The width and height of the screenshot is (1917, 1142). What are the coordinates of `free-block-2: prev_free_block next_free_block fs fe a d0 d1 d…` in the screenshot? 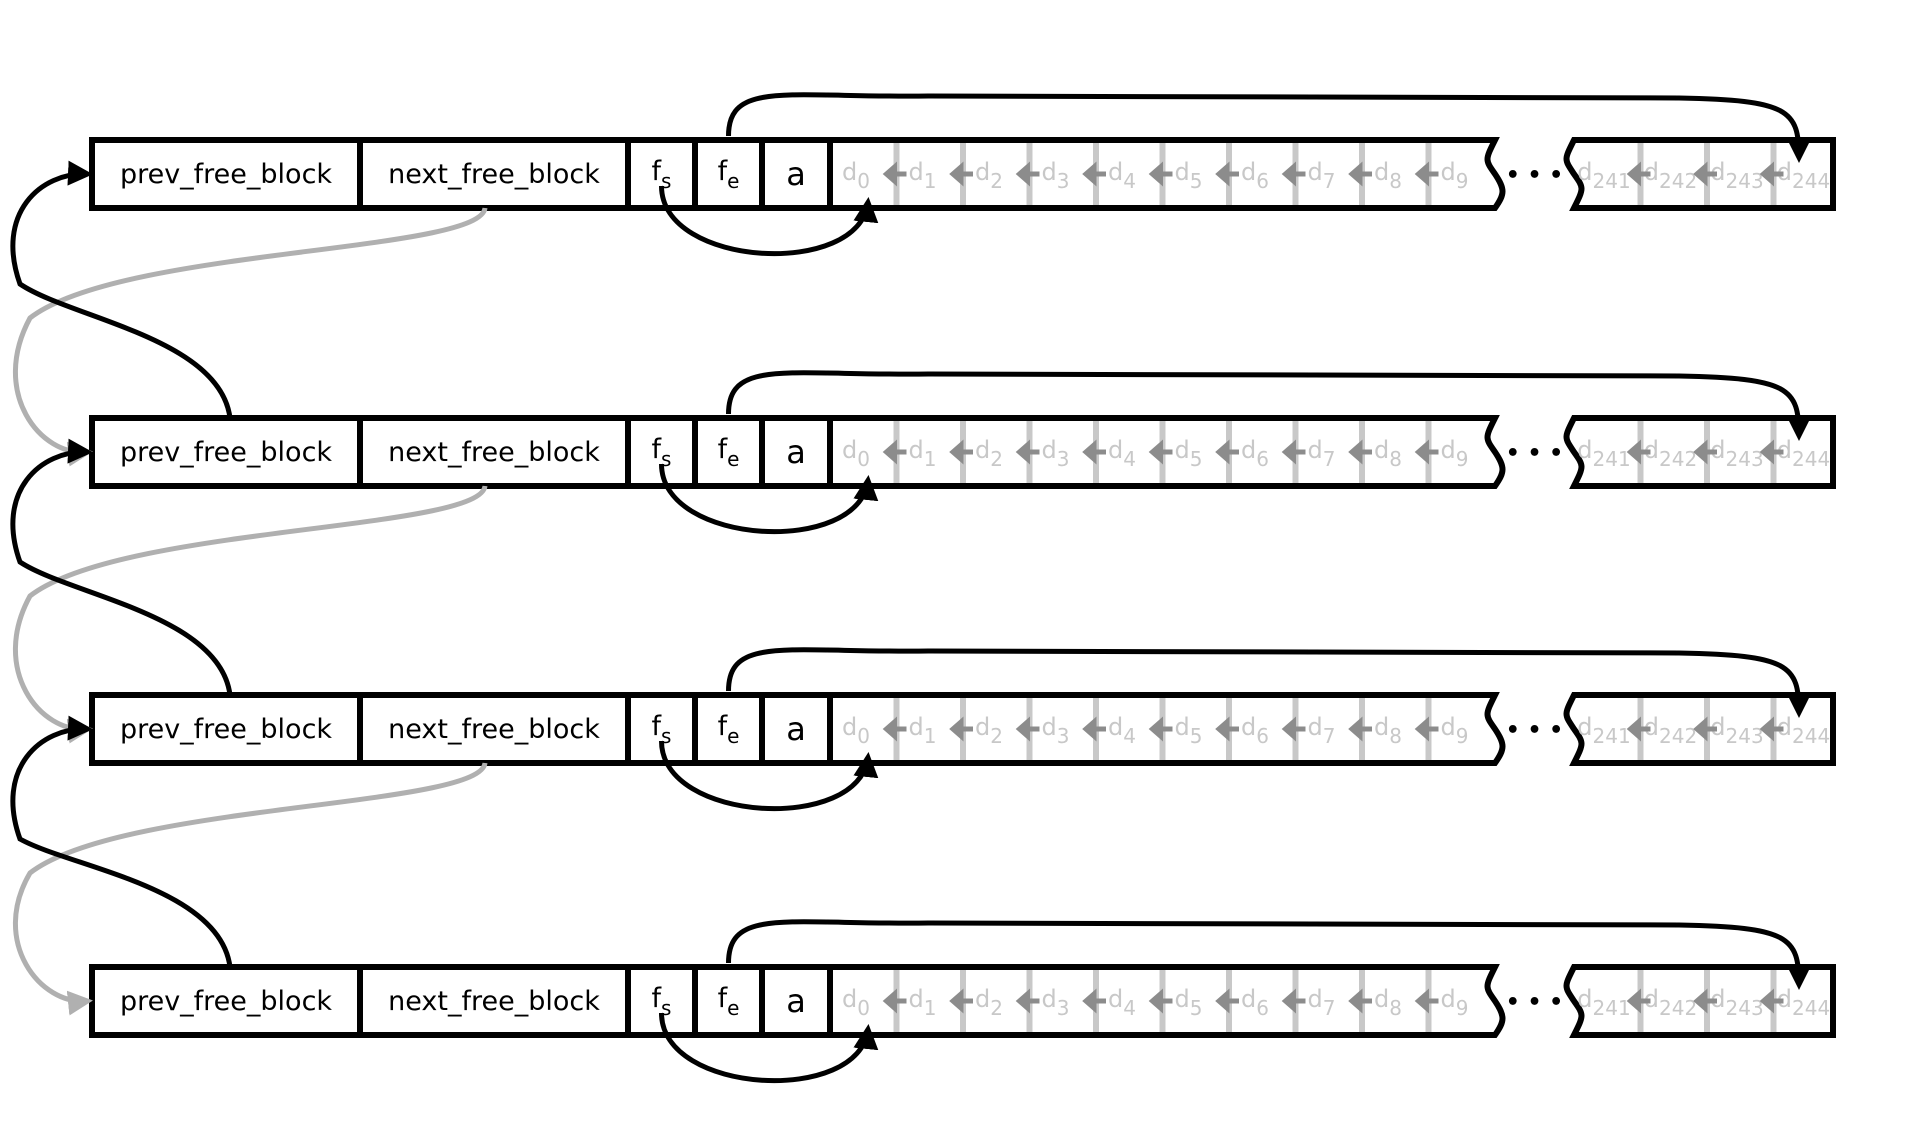 It's located at (962, 452).